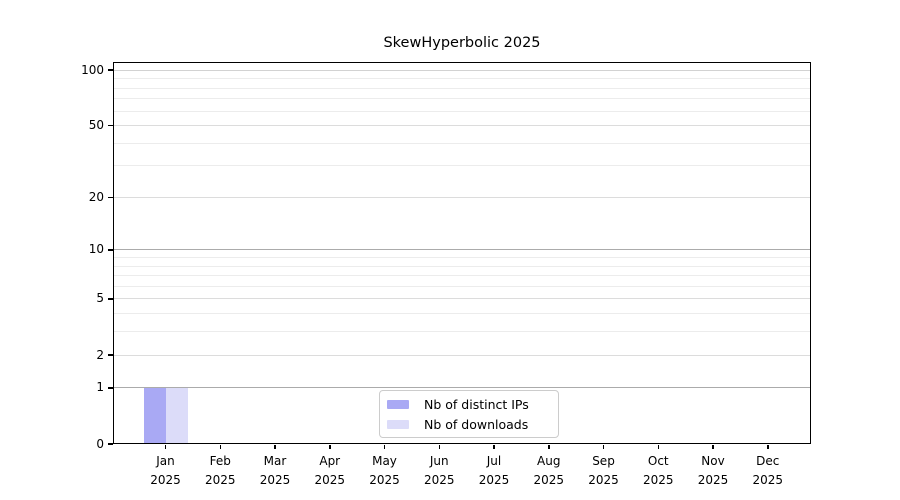  I want to click on bar-distinct-ips, so click(154, 415).